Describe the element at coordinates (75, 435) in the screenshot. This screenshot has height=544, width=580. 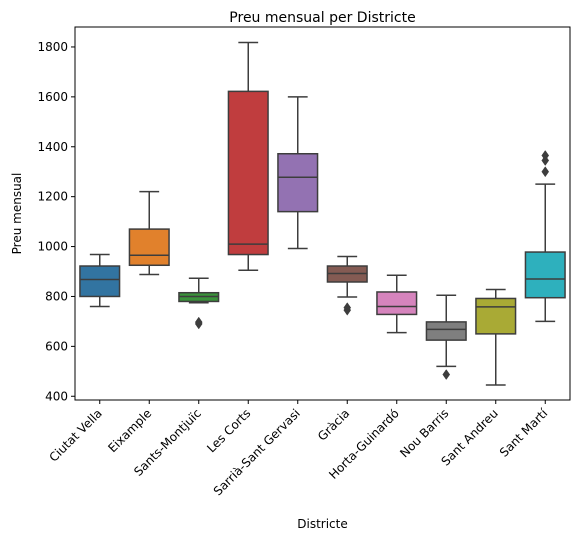
I see `x-tick-label: Ciutat Vella` at that location.